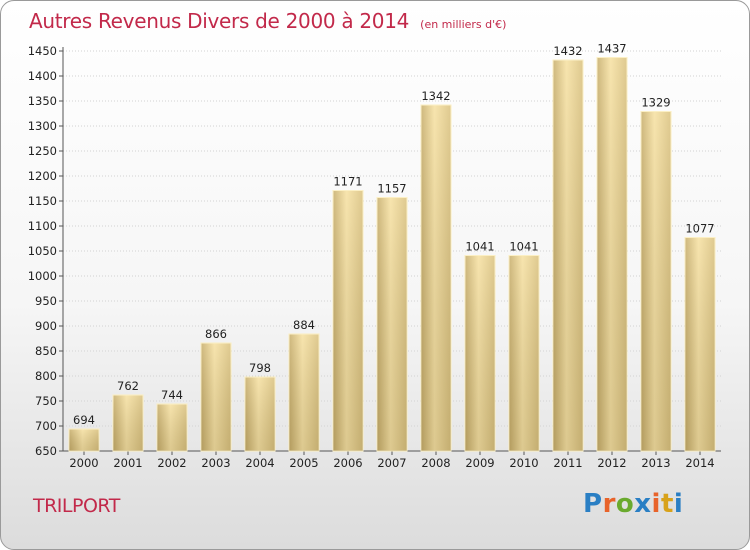 This screenshot has width=750, height=550. Describe the element at coordinates (699, 463) in the screenshot. I see `x-tick-label: 2014` at that location.